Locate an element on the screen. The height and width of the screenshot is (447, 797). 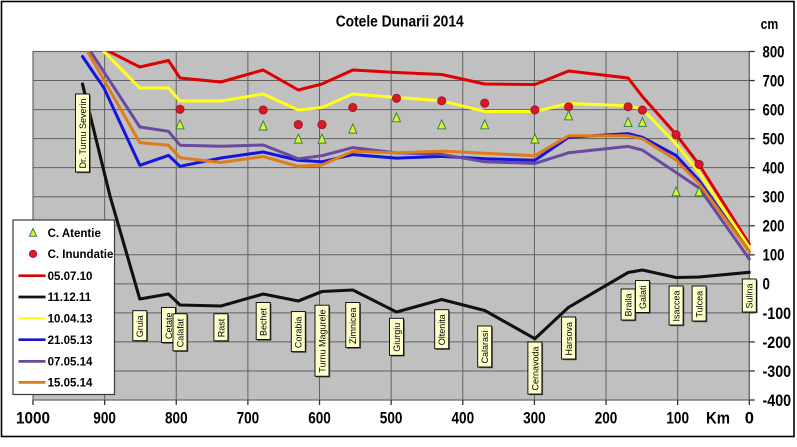
svg-text: -100 is located at coordinates (777, 314).